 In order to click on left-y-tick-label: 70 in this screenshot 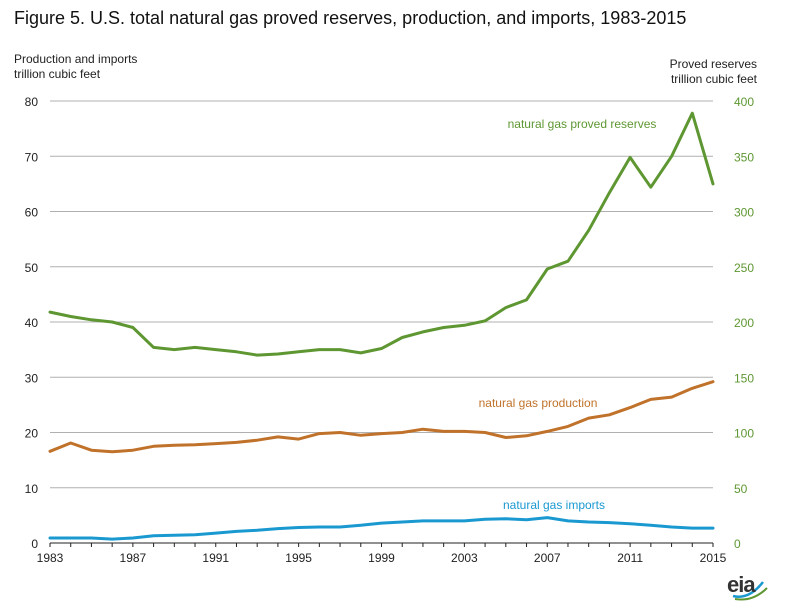, I will do `click(32, 157)`.